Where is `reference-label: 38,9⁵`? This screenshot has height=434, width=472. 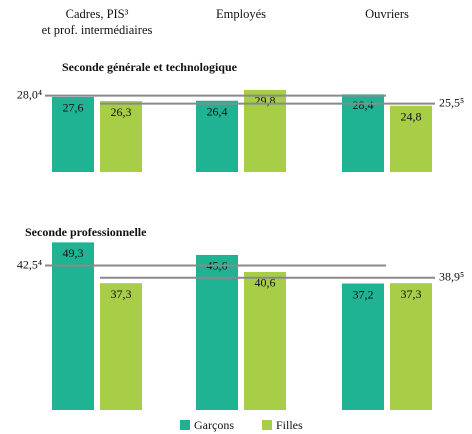 reference-label: 38,9⁵ is located at coordinates (451, 276).